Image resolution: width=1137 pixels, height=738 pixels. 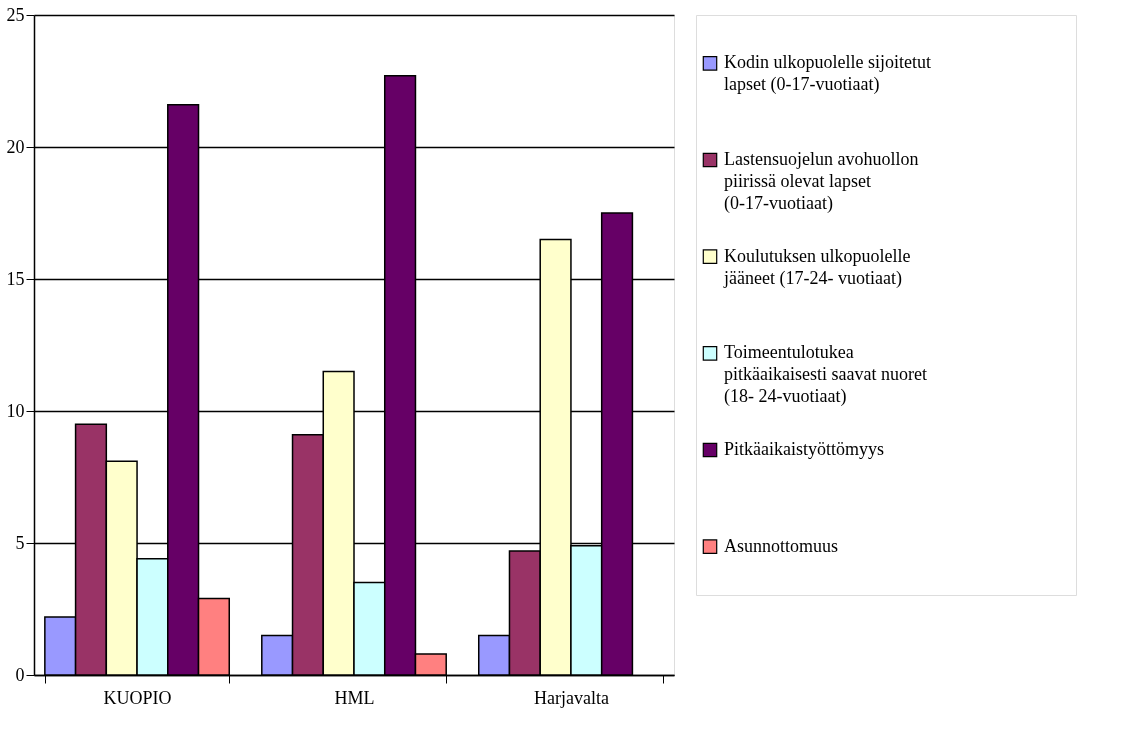 What do you see at coordinates (804, 449) in the screenshot?
I see `legend-label: Pitkäaikaistyöttömyys` at bounding box center [804, 449].